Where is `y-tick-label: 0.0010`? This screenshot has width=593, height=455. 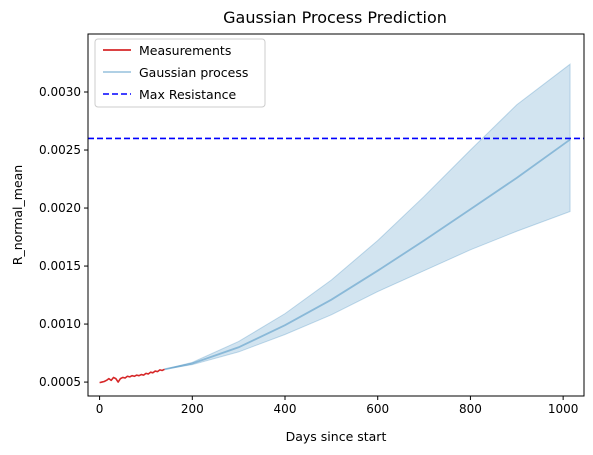 y-tick-label: 0.0010 is located at coordinates (60, 324).